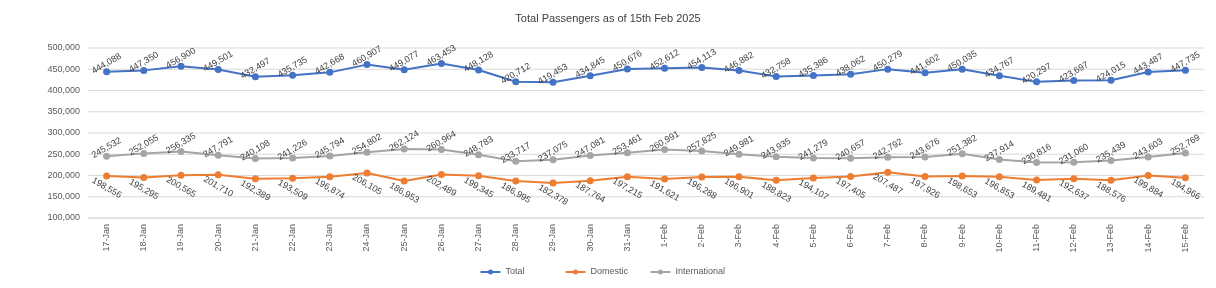 This screenshot has height=288, width=1216. What do you see at coordinates (180, 238) in the screenshot?
I see `x-tick-label: 19-Jan` at bounding box center [180, 238].